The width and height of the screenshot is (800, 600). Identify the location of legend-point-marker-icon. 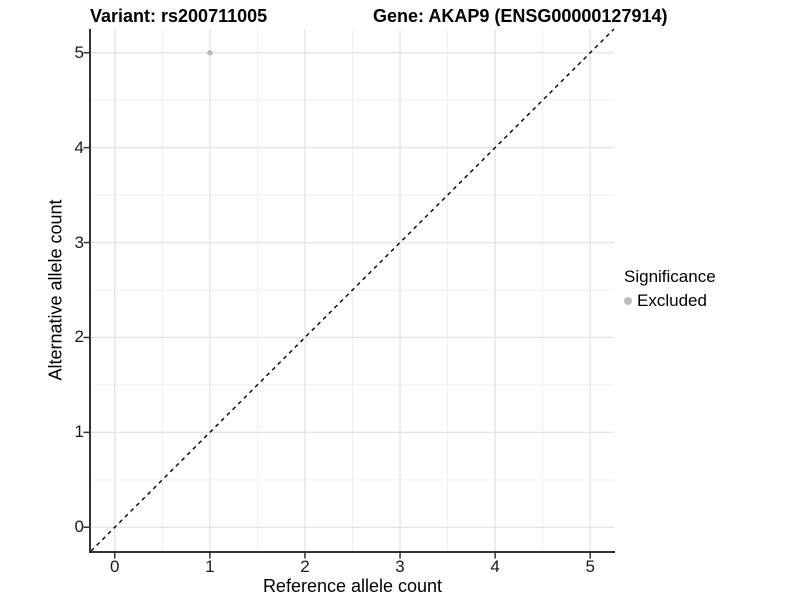
(628, 301).